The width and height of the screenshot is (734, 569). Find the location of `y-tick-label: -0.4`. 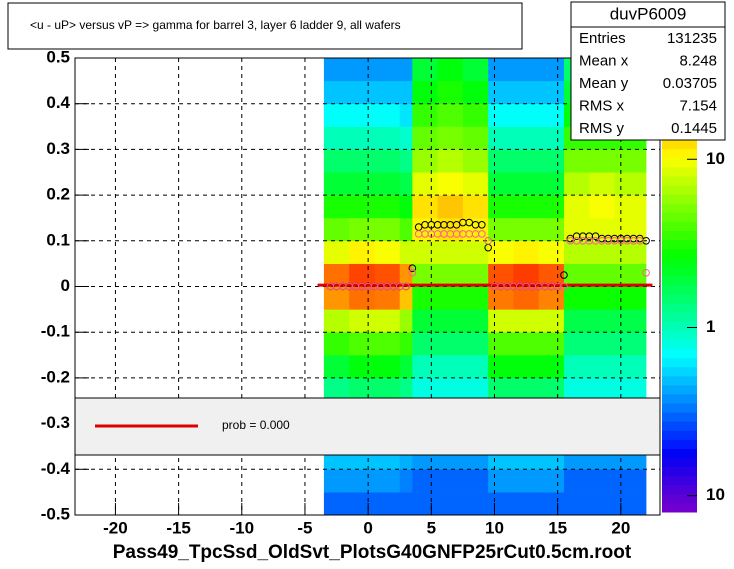

y-tick-label: -0.4 is located at coordinates (56, 468).